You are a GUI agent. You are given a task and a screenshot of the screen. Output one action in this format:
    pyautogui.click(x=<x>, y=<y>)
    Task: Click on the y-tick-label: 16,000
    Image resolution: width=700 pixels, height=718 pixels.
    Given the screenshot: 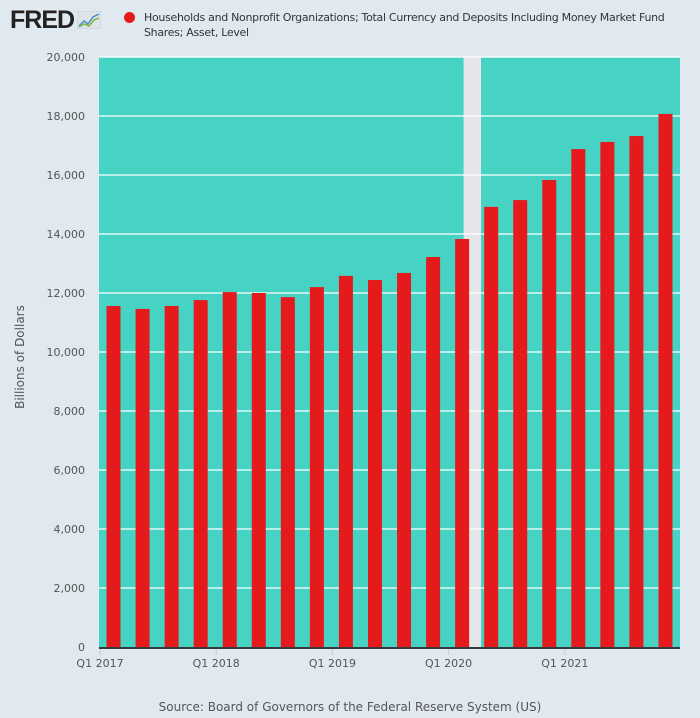 What is the action you would take?
    pyautogui.click(x=66, y=175)
    